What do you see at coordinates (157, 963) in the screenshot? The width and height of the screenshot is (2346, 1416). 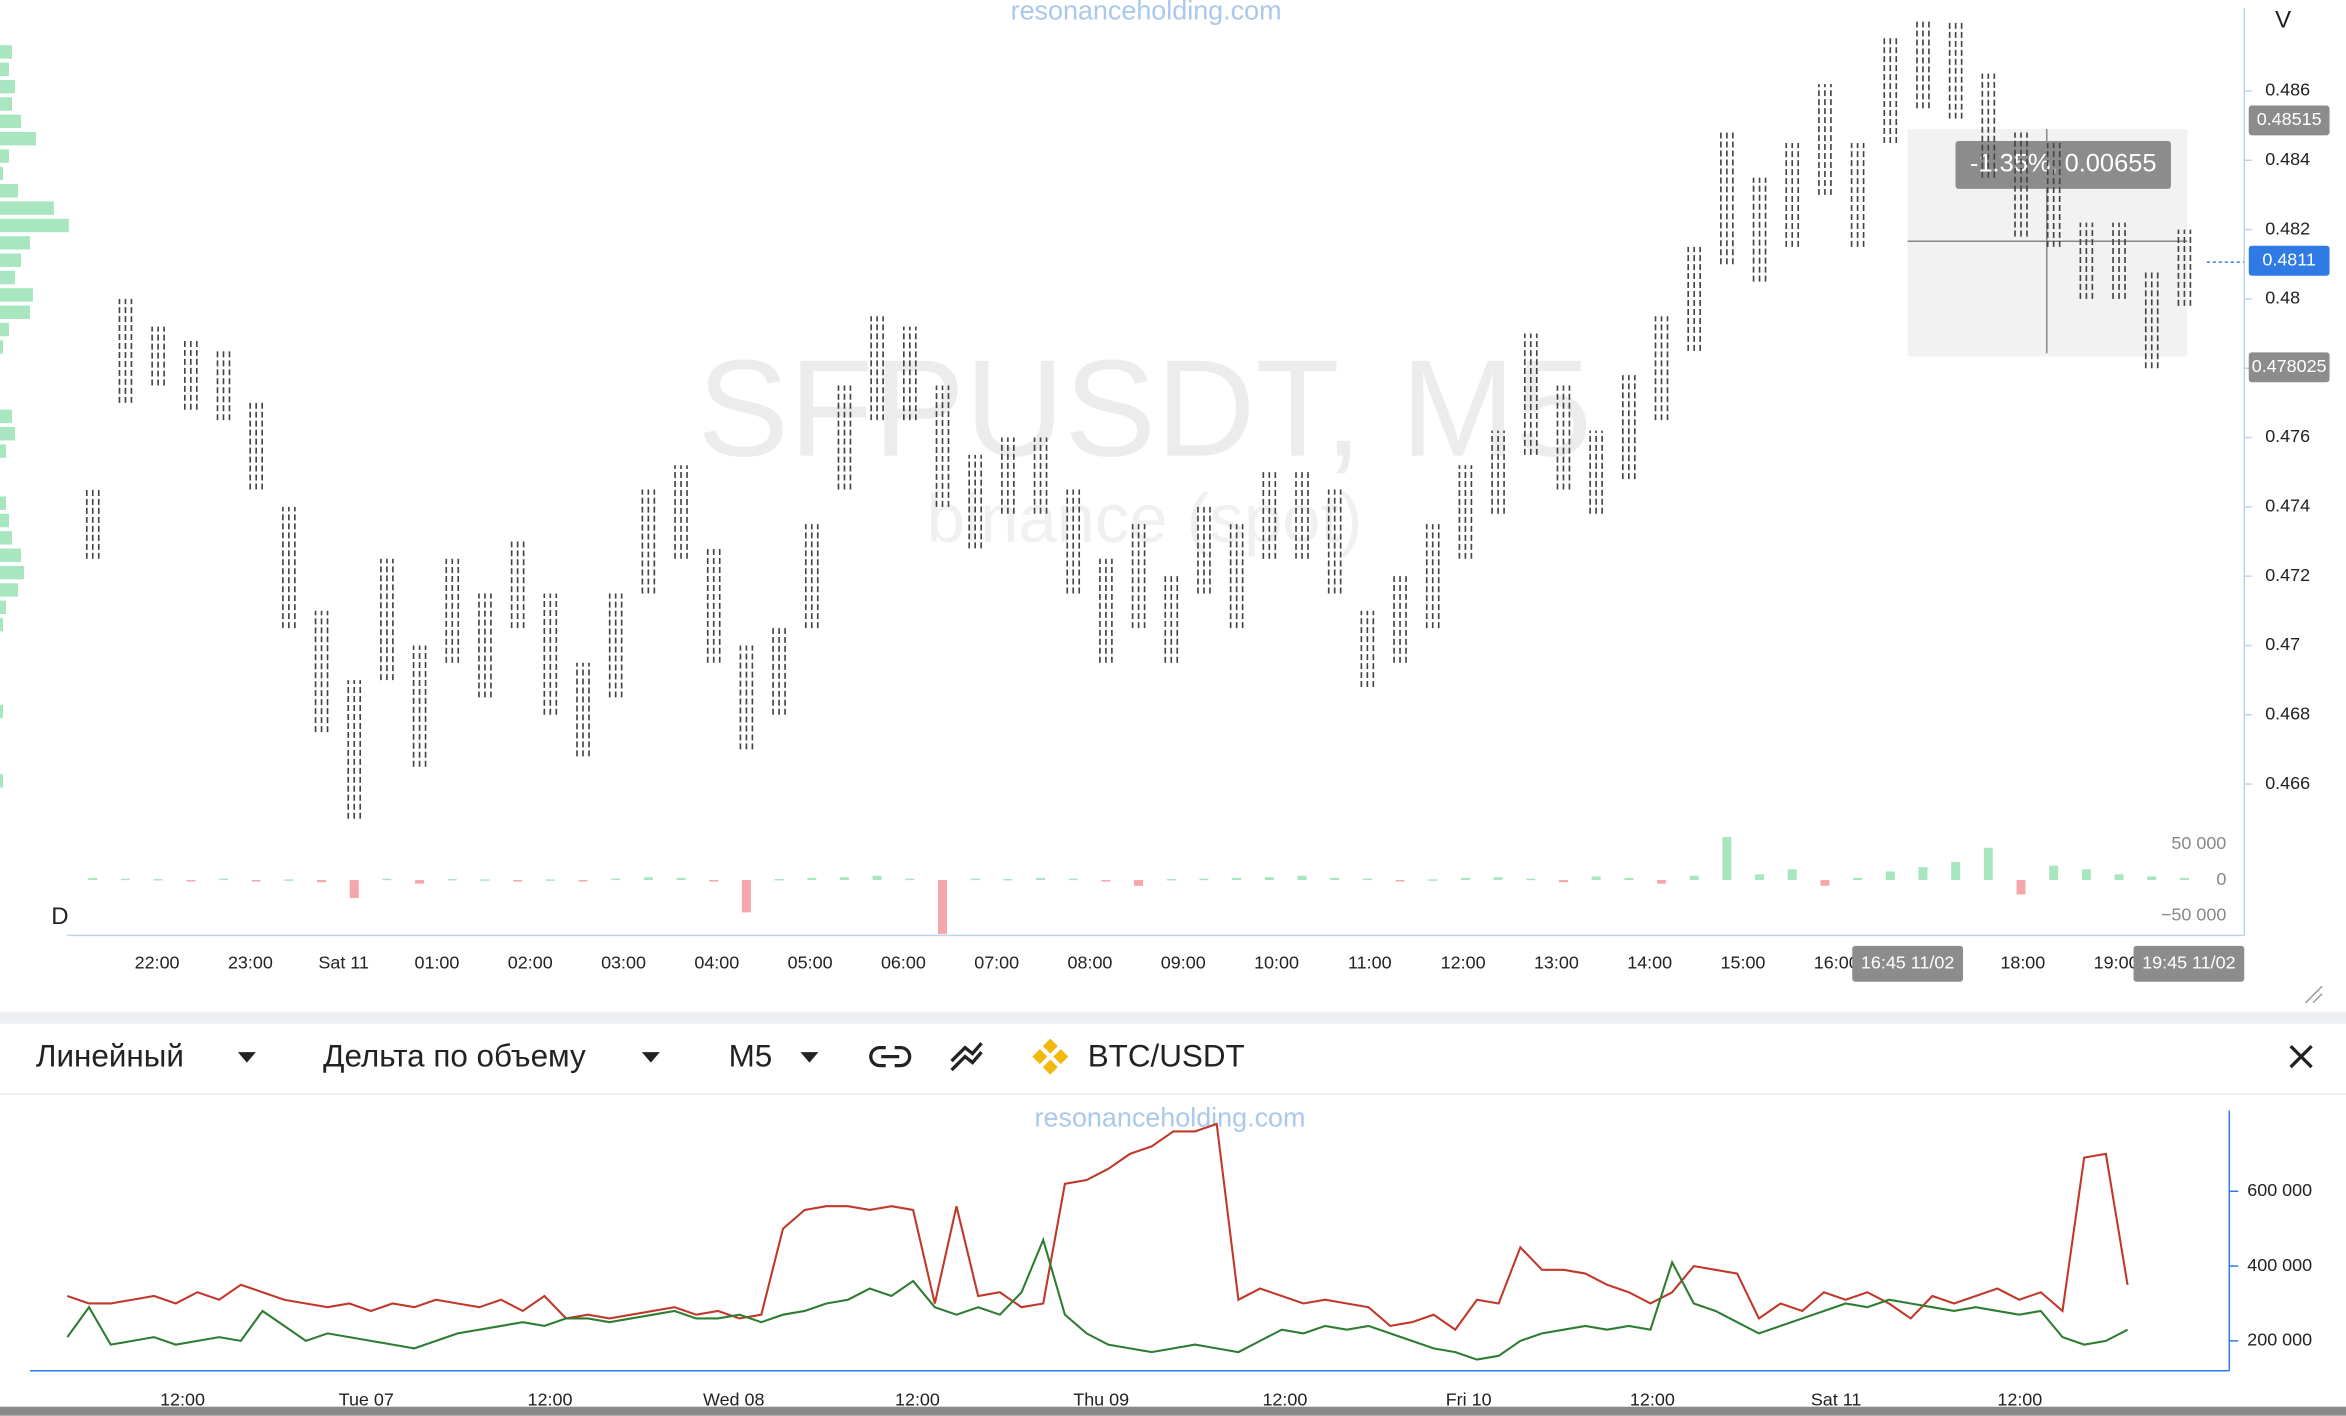 I see `x-tick-label: 22:00` at bounding box center [157, 963].